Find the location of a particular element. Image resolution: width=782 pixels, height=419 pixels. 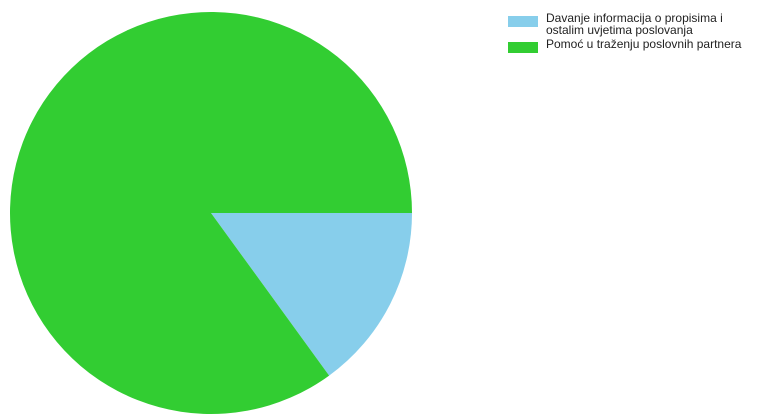

legend-item: Pomoć u traženju poslovnih partnera is located at coordinates (643, 45).